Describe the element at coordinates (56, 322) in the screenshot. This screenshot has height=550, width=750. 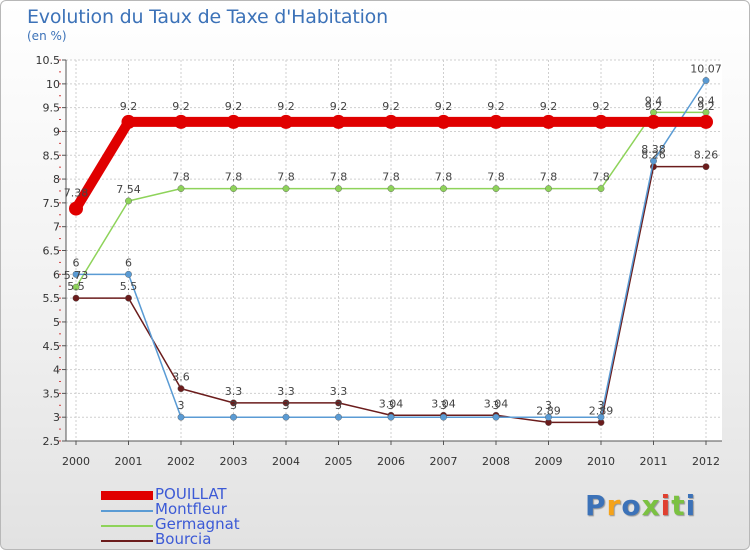
I see `y-tick-label: 5` at that location.